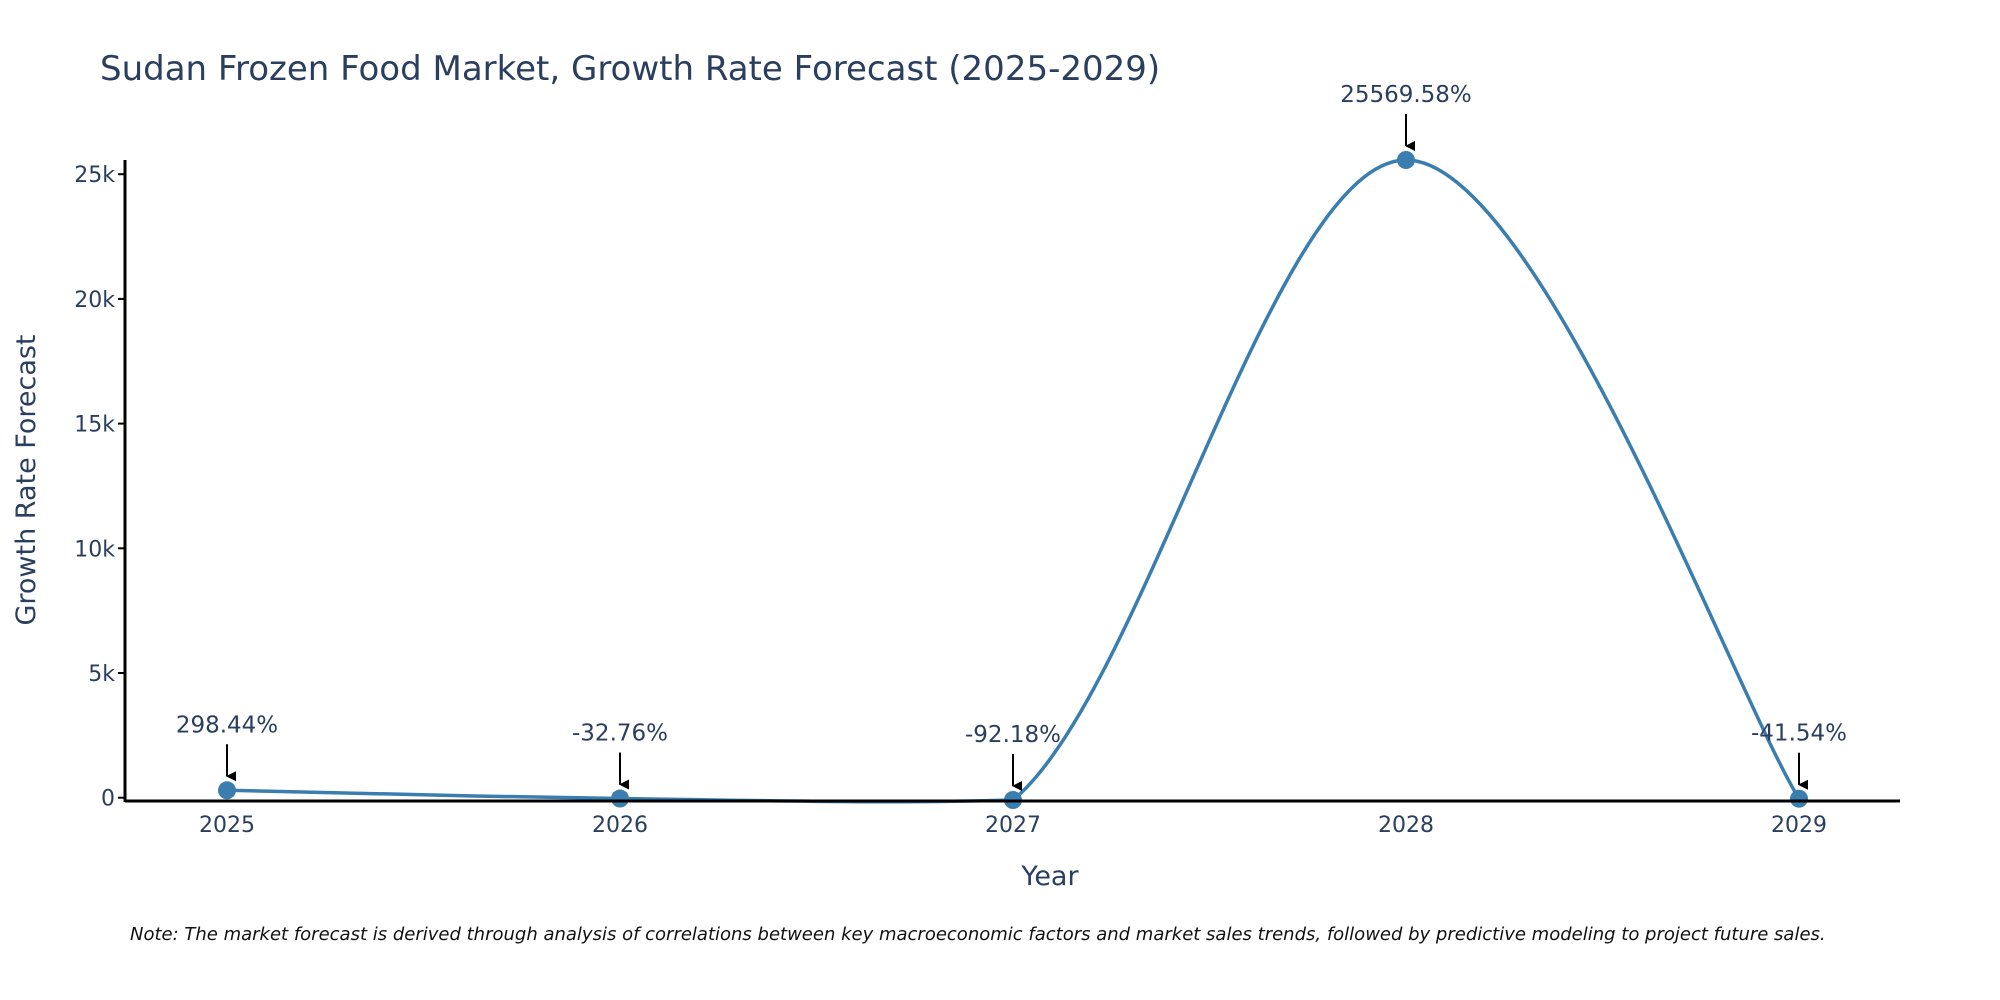 The width and height of the screenshot is (2000, 1000). I want to click on annotation-label: -32.76%, so click(620, 734).